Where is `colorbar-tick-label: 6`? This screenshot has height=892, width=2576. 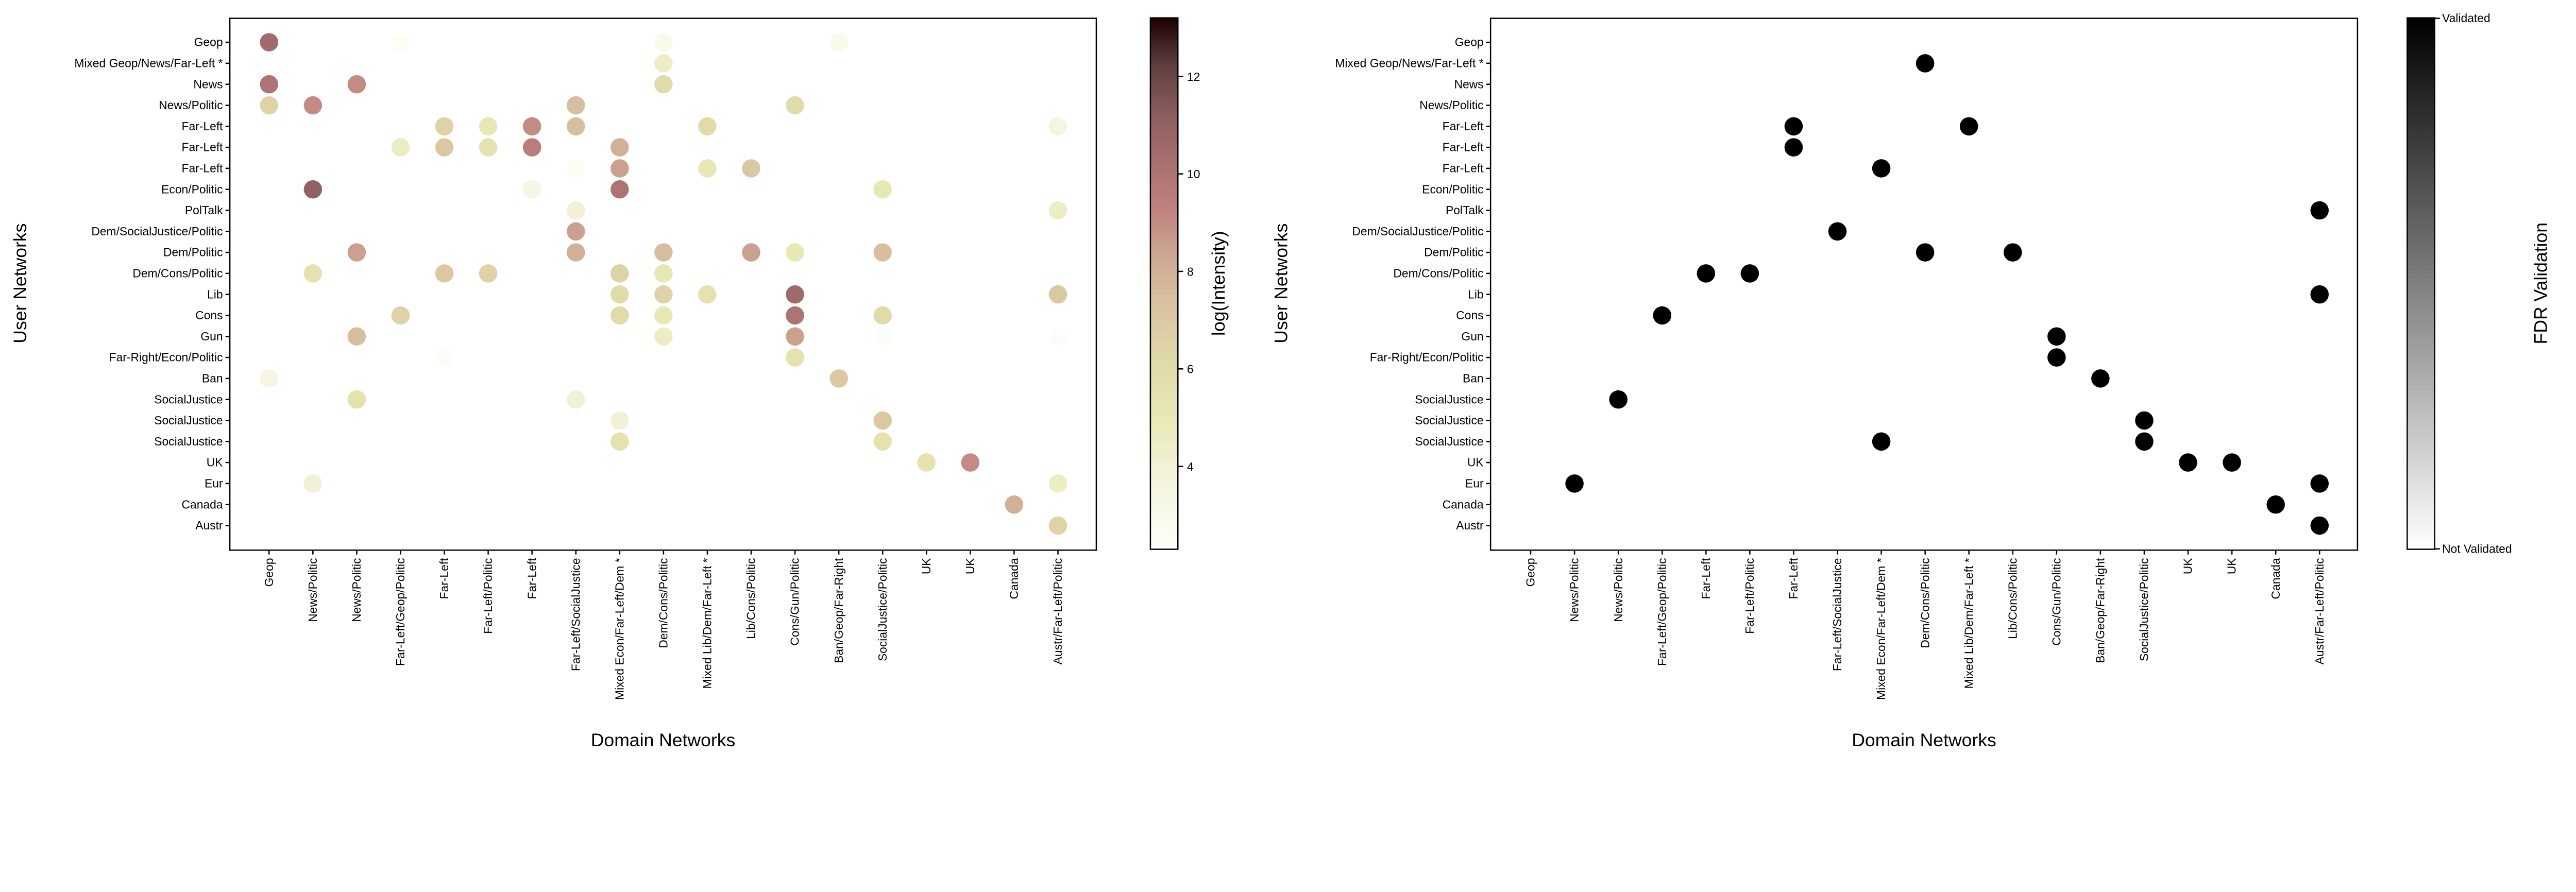
colorbar-tick-label: 6 is located at coordinates (1190, 369).